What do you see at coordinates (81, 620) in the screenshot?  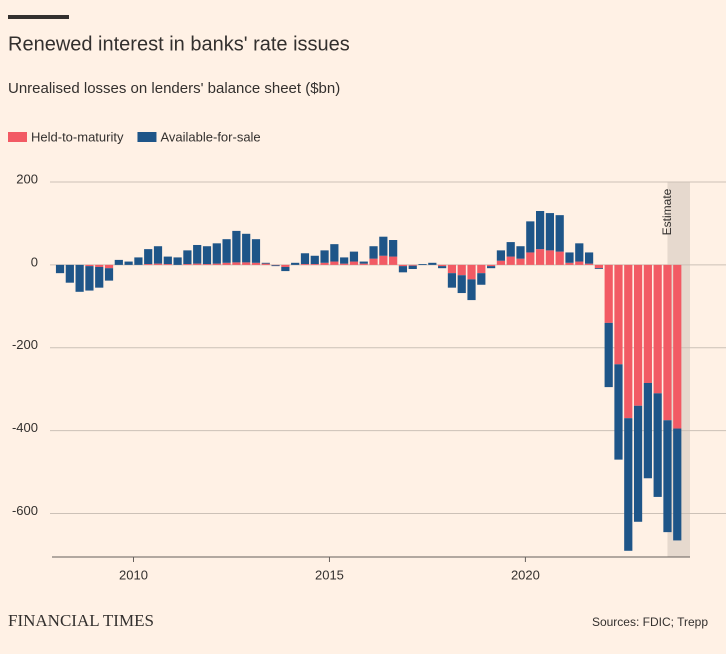 I see `brand: FINANCIAL TIMES` at bounding box center [81, 620].